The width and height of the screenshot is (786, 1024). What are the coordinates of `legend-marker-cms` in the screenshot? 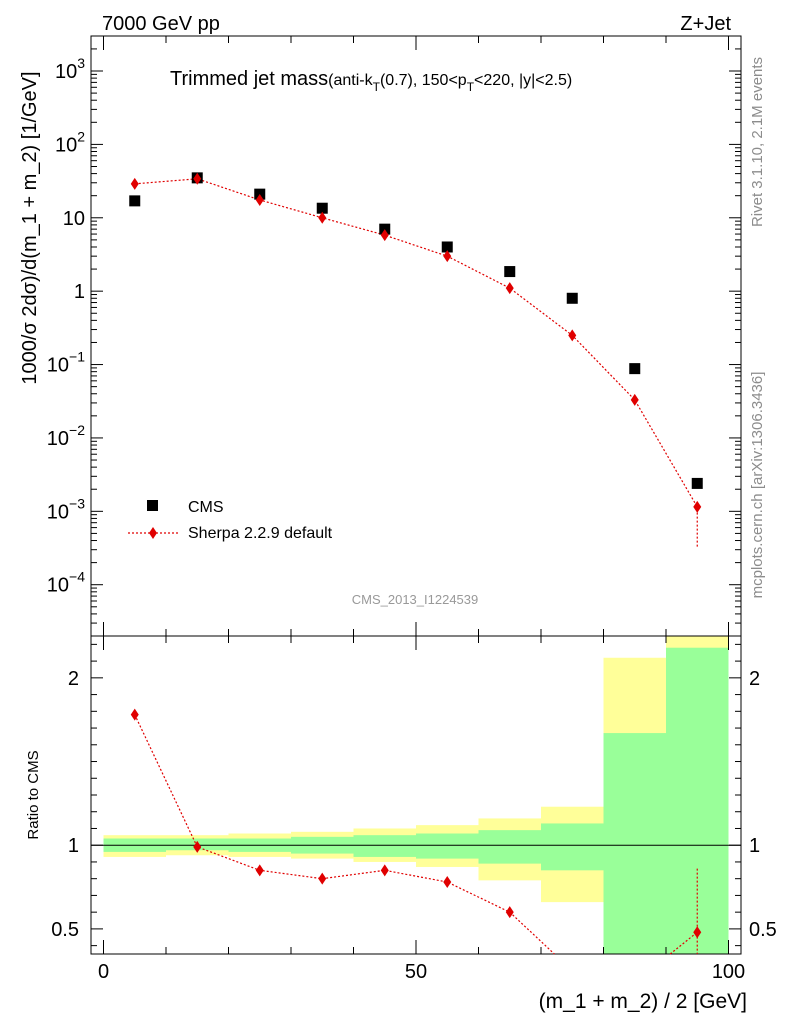 It's located at (152, 505).